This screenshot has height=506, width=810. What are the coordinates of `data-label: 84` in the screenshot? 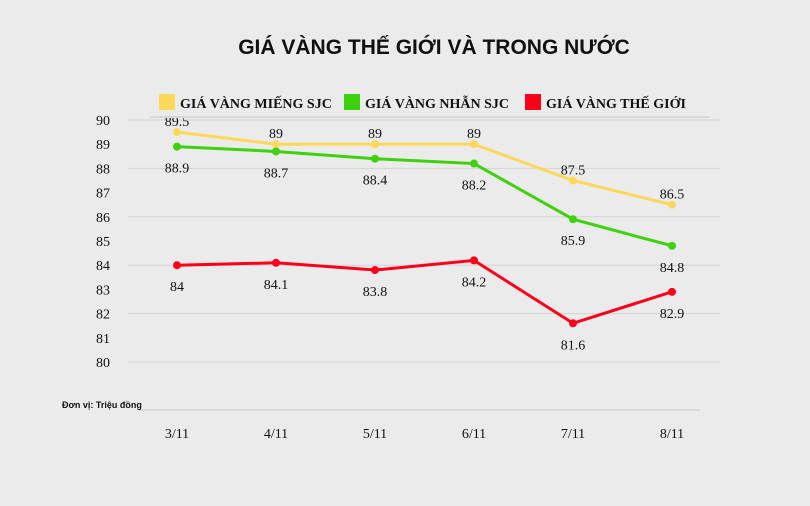 It's located at (177, 287).